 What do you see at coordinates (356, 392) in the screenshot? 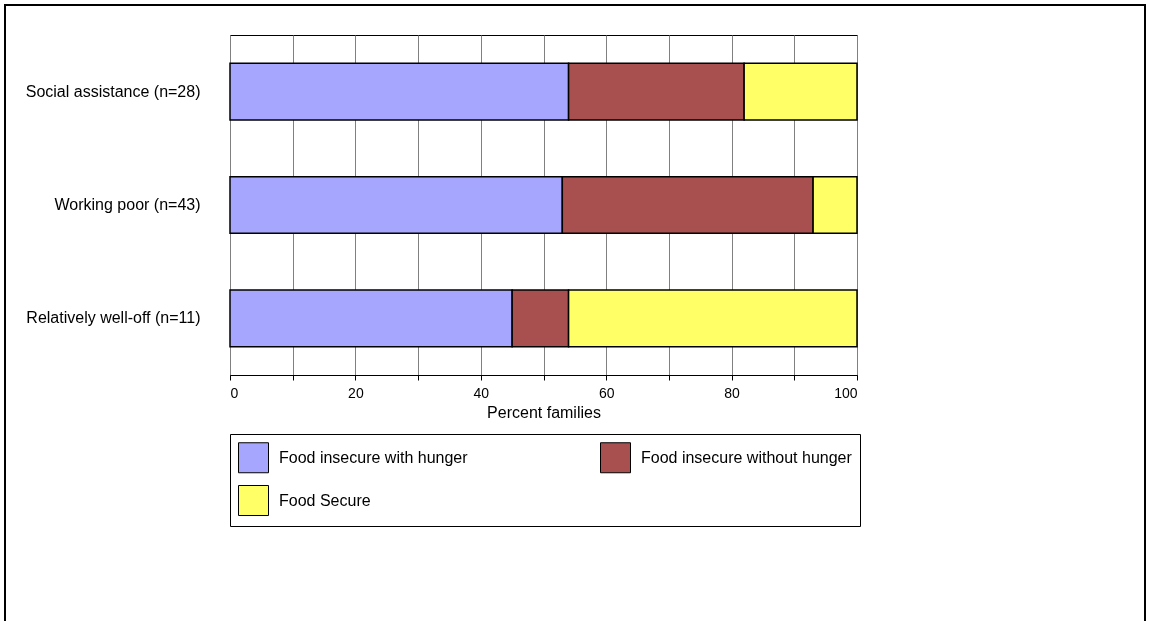
I see `x-tick-label: 20` at bounding box center [356, 392].